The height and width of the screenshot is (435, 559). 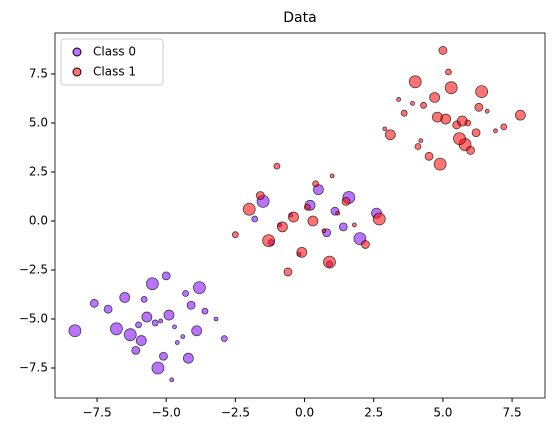 What do you see at coordinates (373, 413) in the screenshot?
I see `x-tick-label: 2.5` at bounding box center [373, 413].